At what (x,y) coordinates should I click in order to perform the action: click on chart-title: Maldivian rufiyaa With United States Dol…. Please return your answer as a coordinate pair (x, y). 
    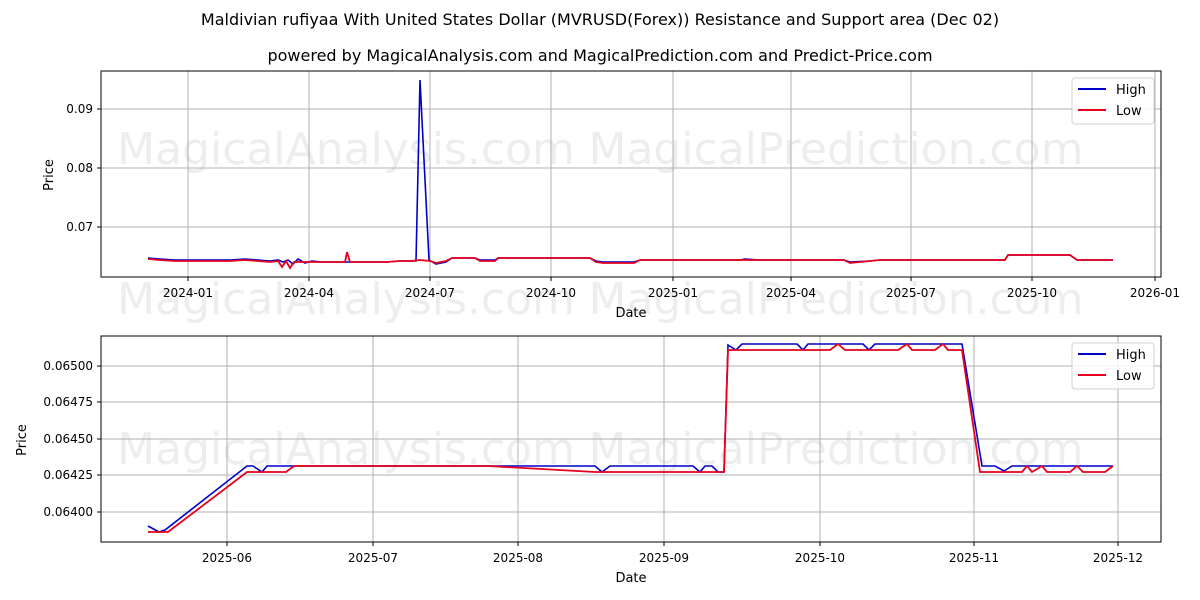
    Looking at the image, I should click on (600, 19).